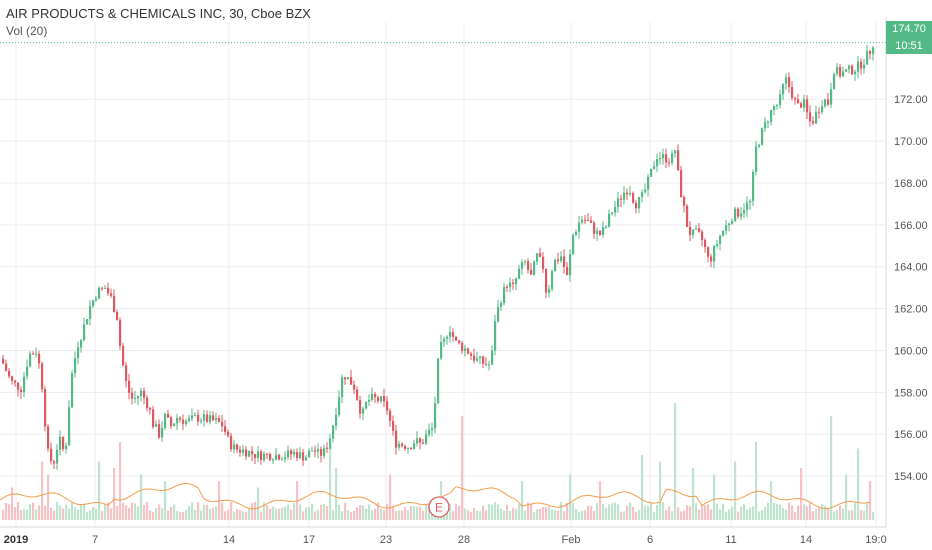 This screenshot has height=550, width=932. Describe the element at coordinates (911, 100) in the screenshot. I see `y-tick-label: 172.00` at that location.